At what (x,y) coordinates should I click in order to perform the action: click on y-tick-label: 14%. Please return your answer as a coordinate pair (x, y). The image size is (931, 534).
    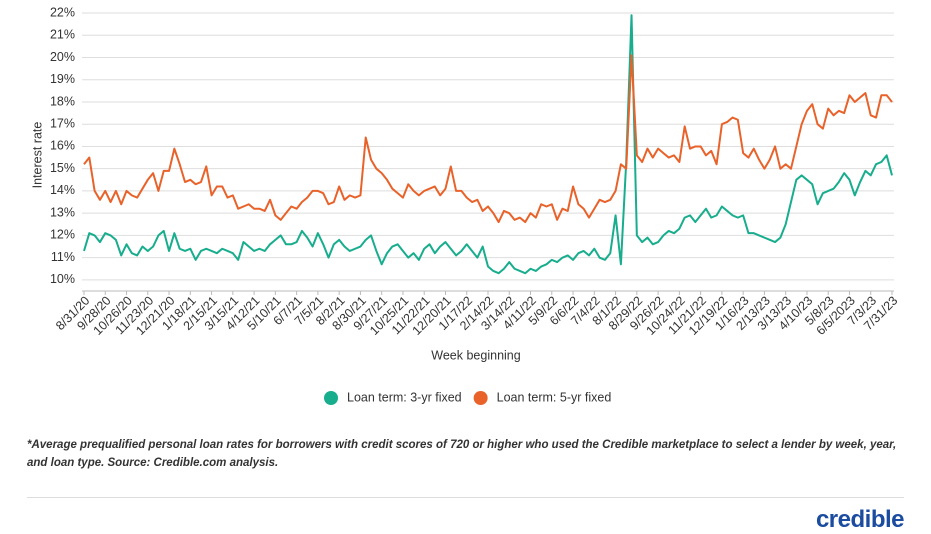
    Looking at the image, I should click on (62, 190).